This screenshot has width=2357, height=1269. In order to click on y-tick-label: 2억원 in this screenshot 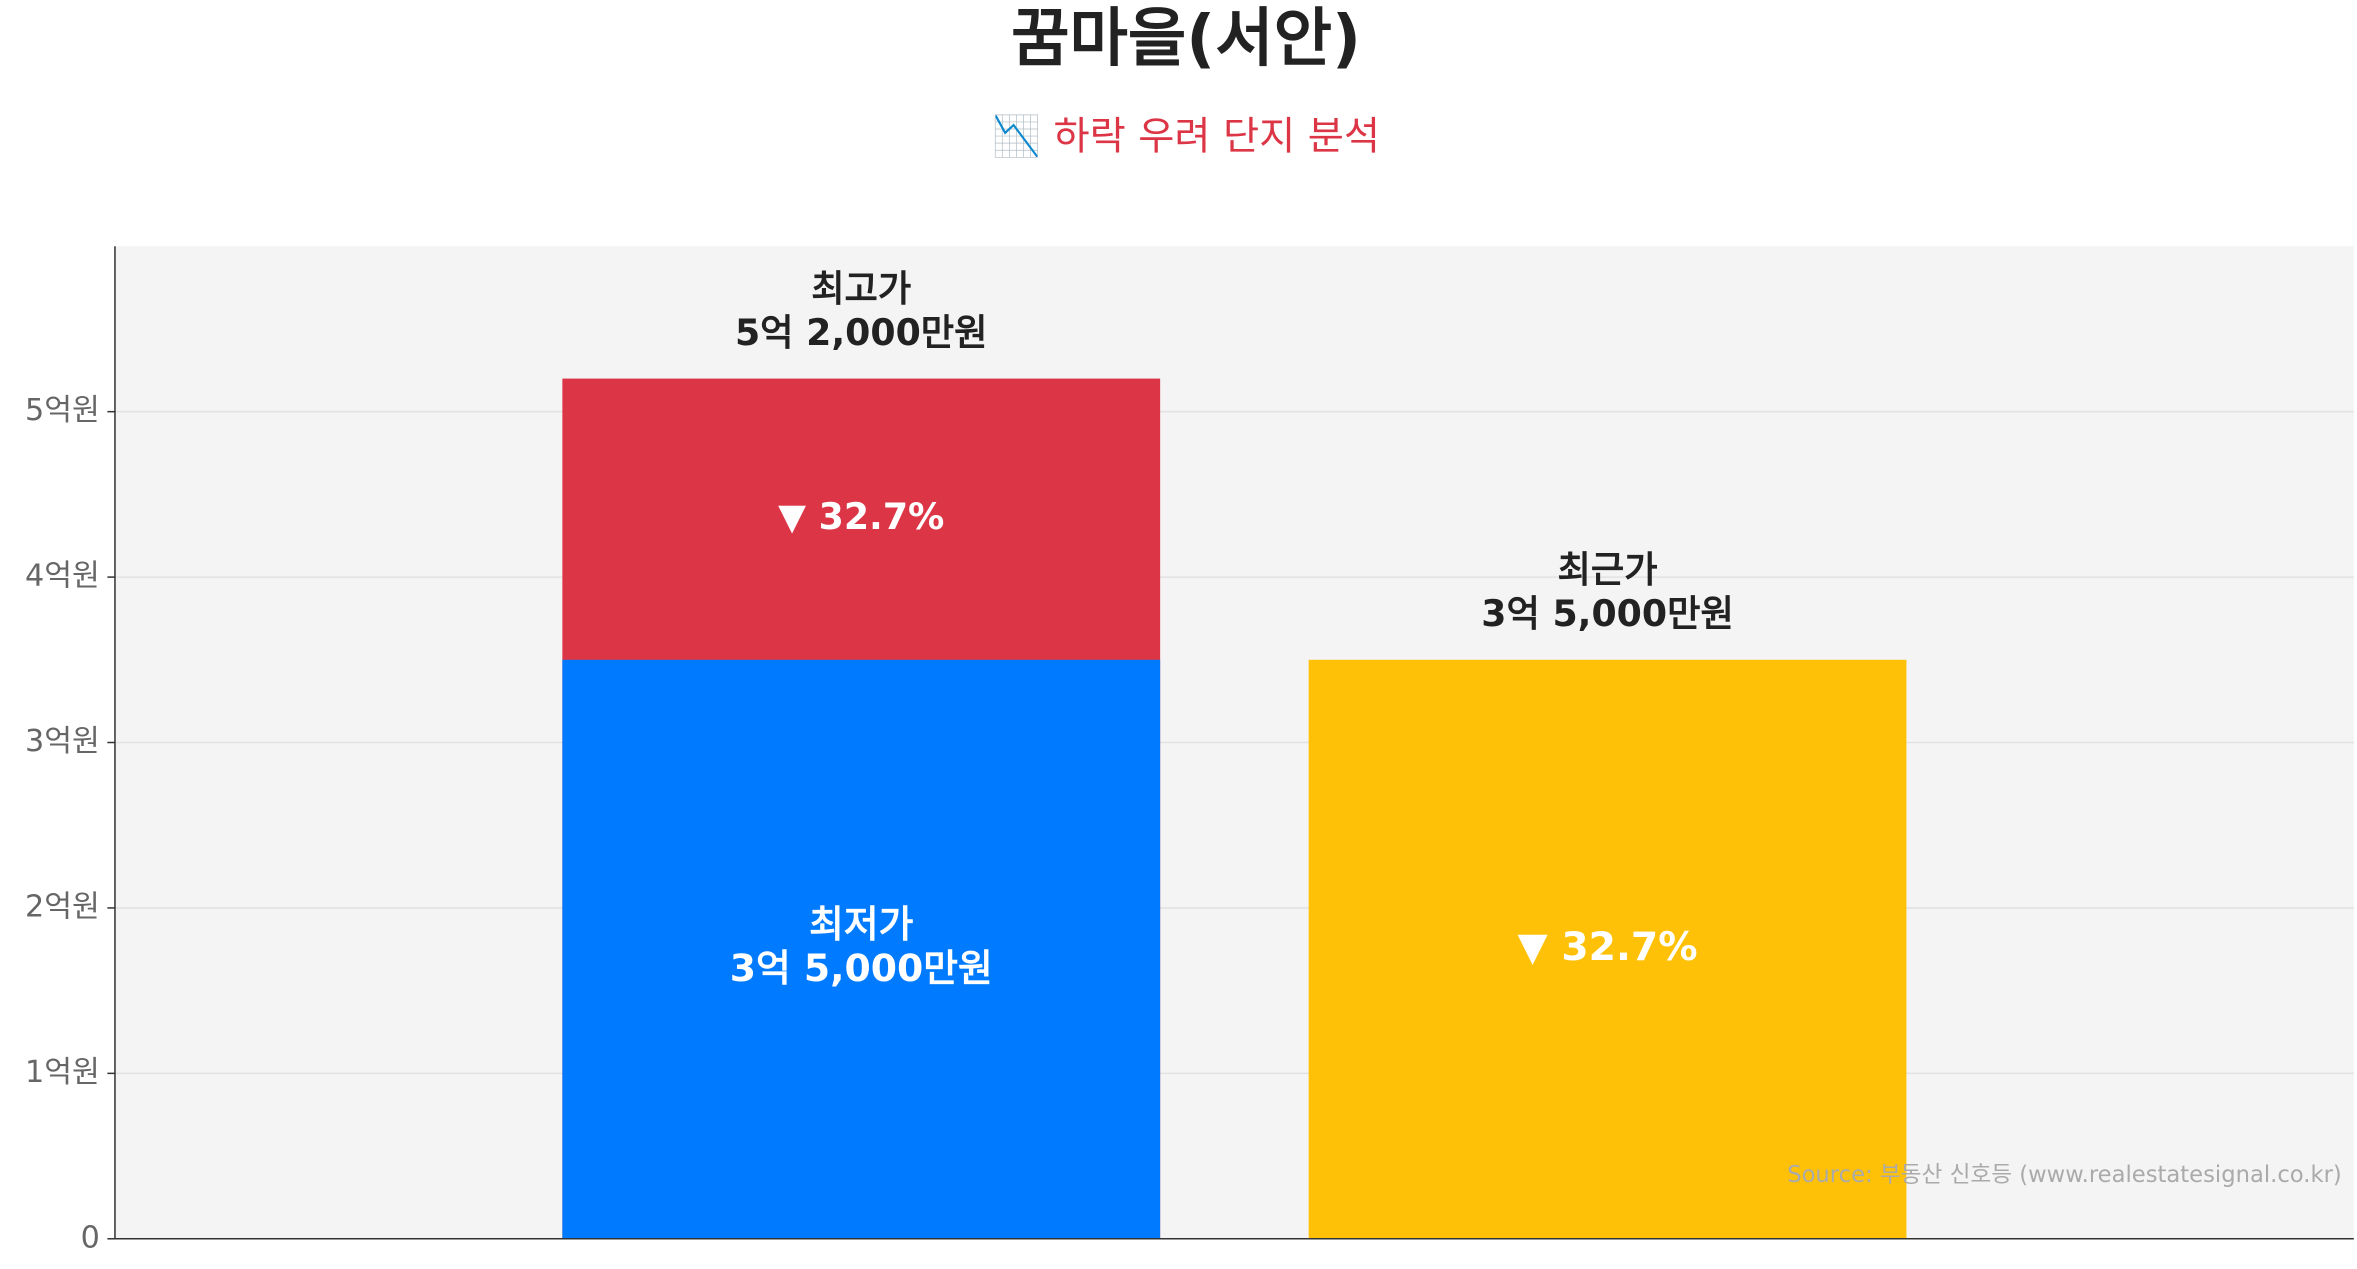, I will do `click(62, 906)`.